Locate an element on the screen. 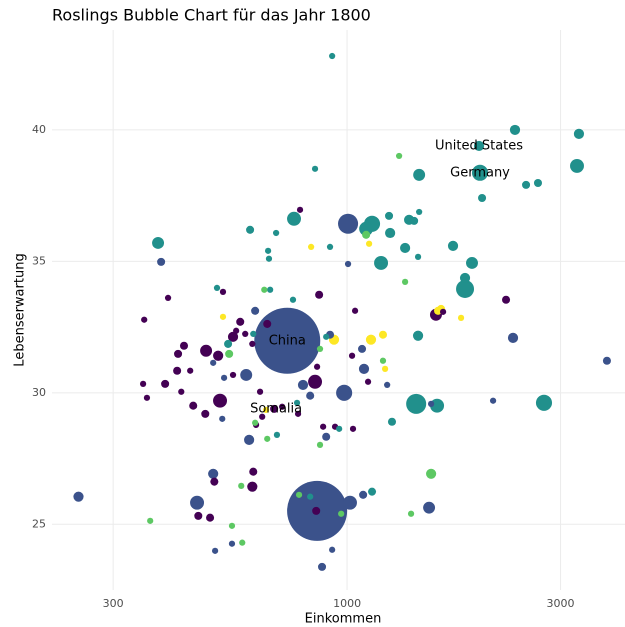 Image resolution: width=625 pixels, height=627 pixels. x-tick-label: 300 is located at coordinates (113, 603).